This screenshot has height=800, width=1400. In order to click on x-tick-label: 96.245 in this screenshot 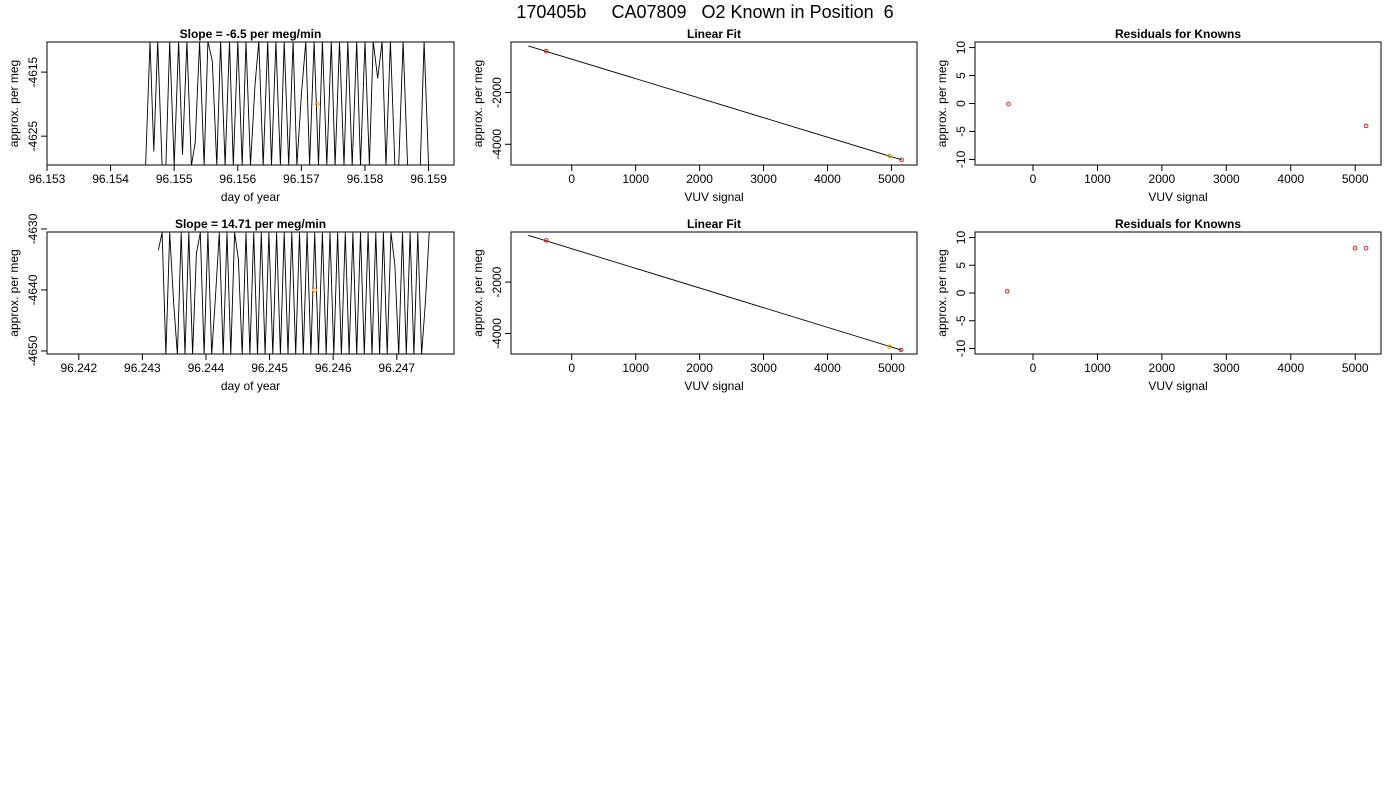, I will do `click(269, 368)`.